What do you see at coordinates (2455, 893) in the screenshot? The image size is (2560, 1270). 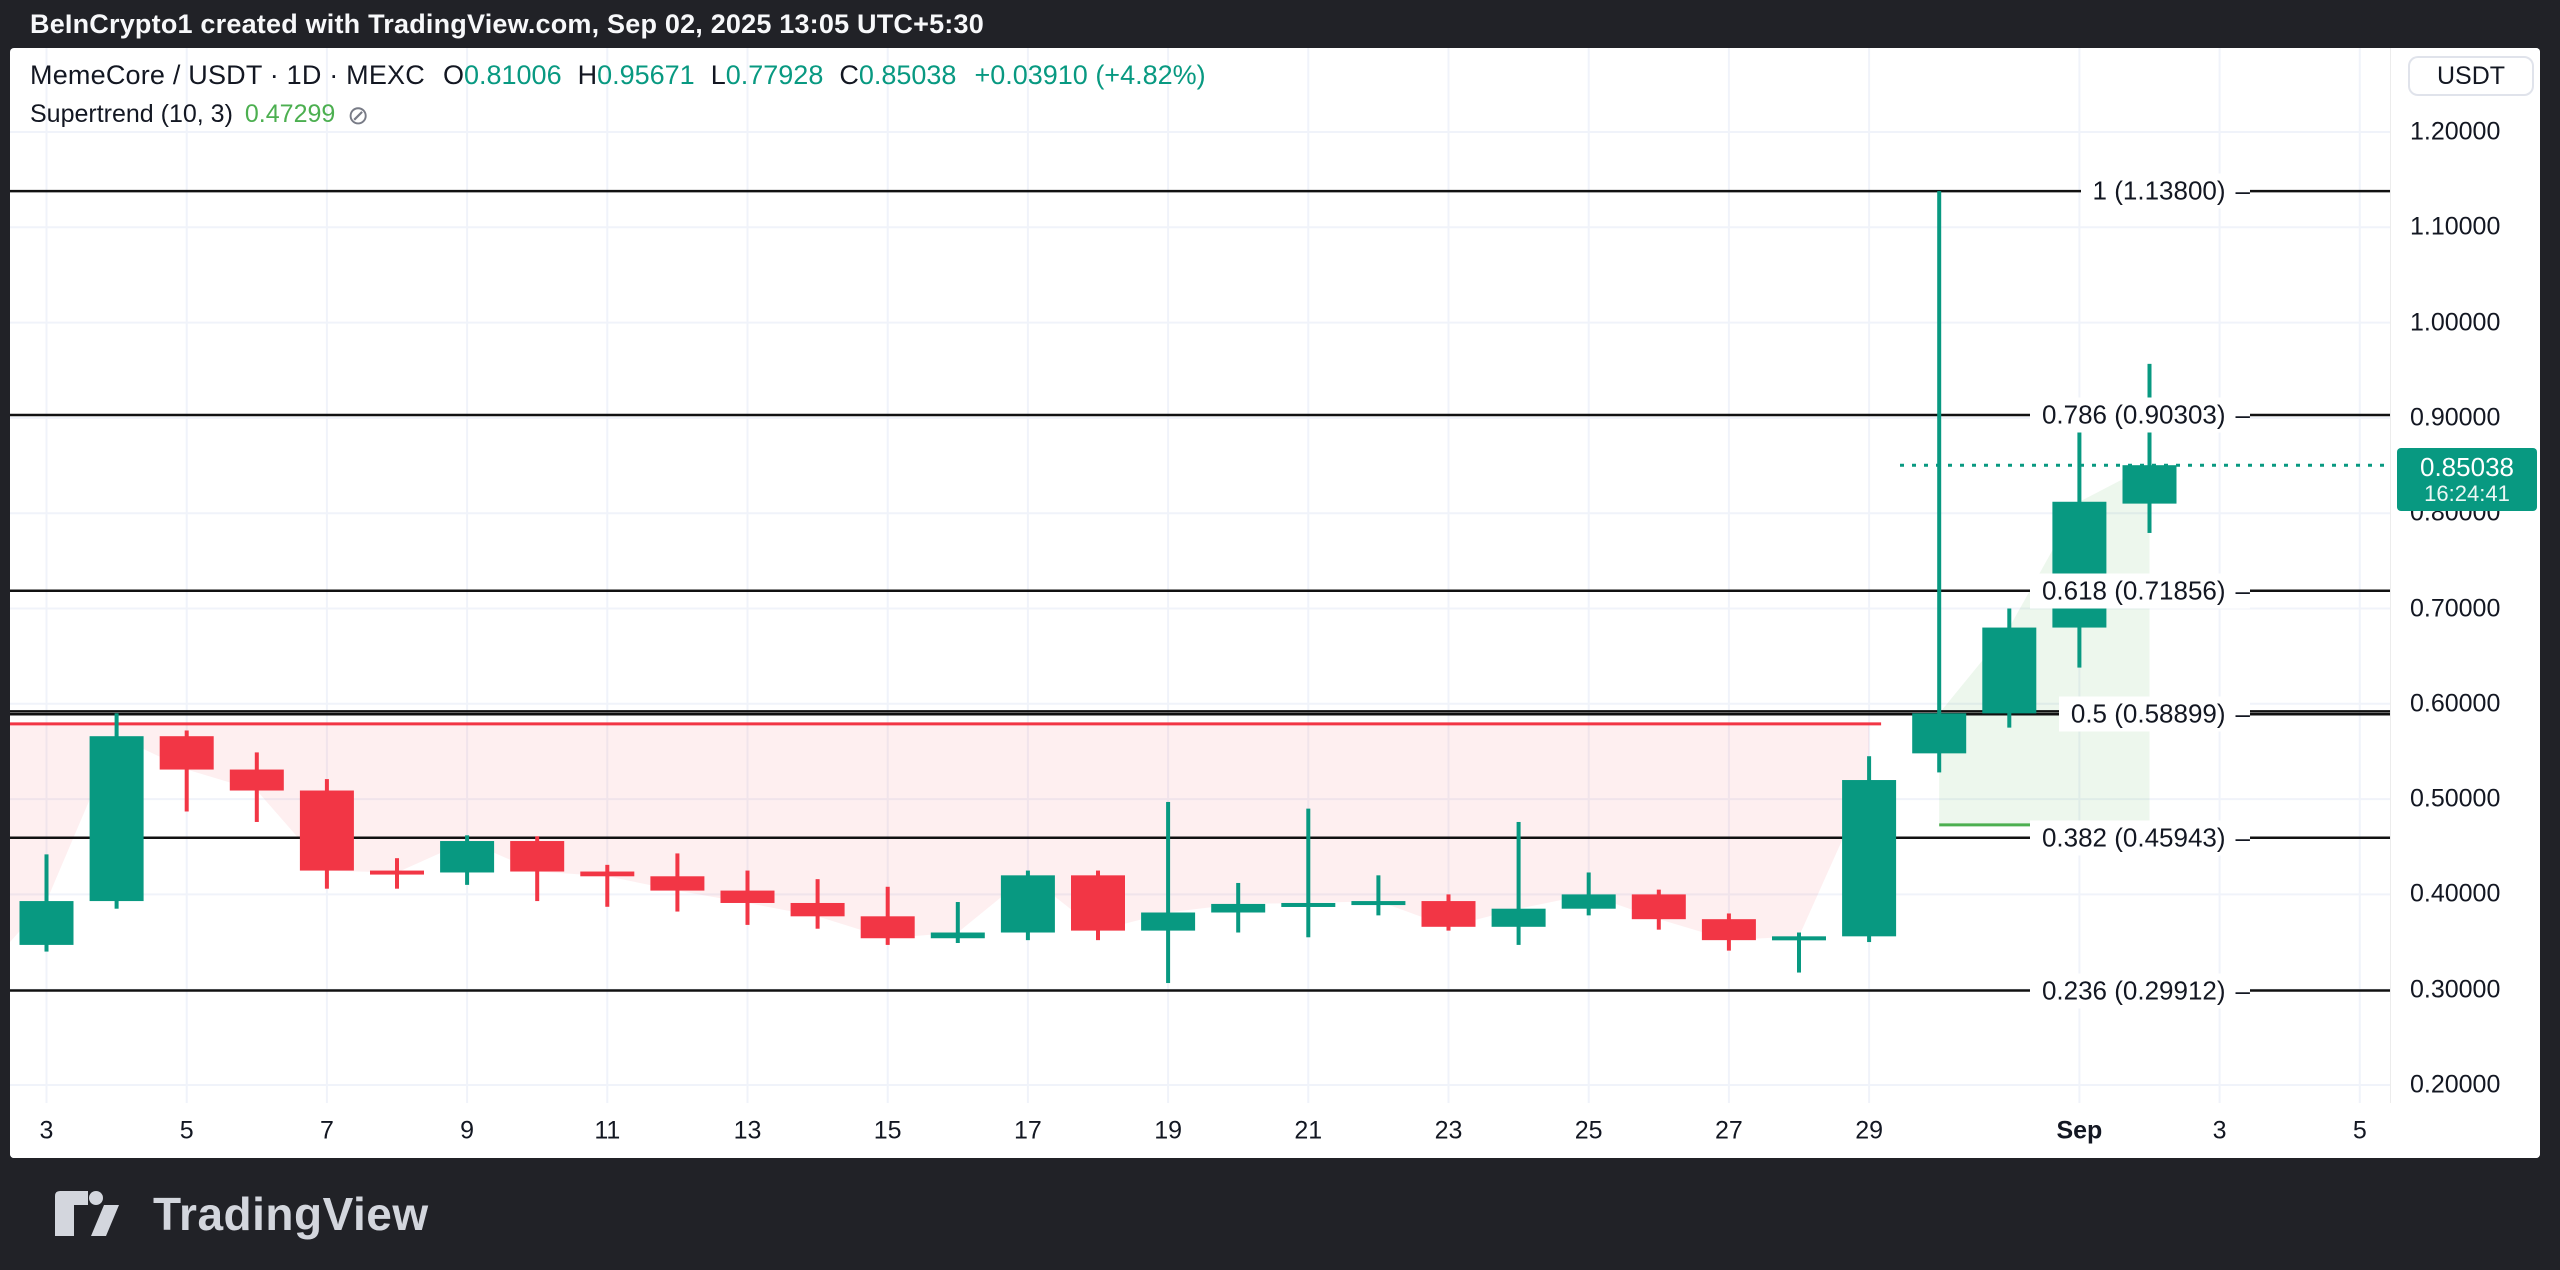 I see `price-axis-label: 0.40000` at bounding box center [2455, 893].